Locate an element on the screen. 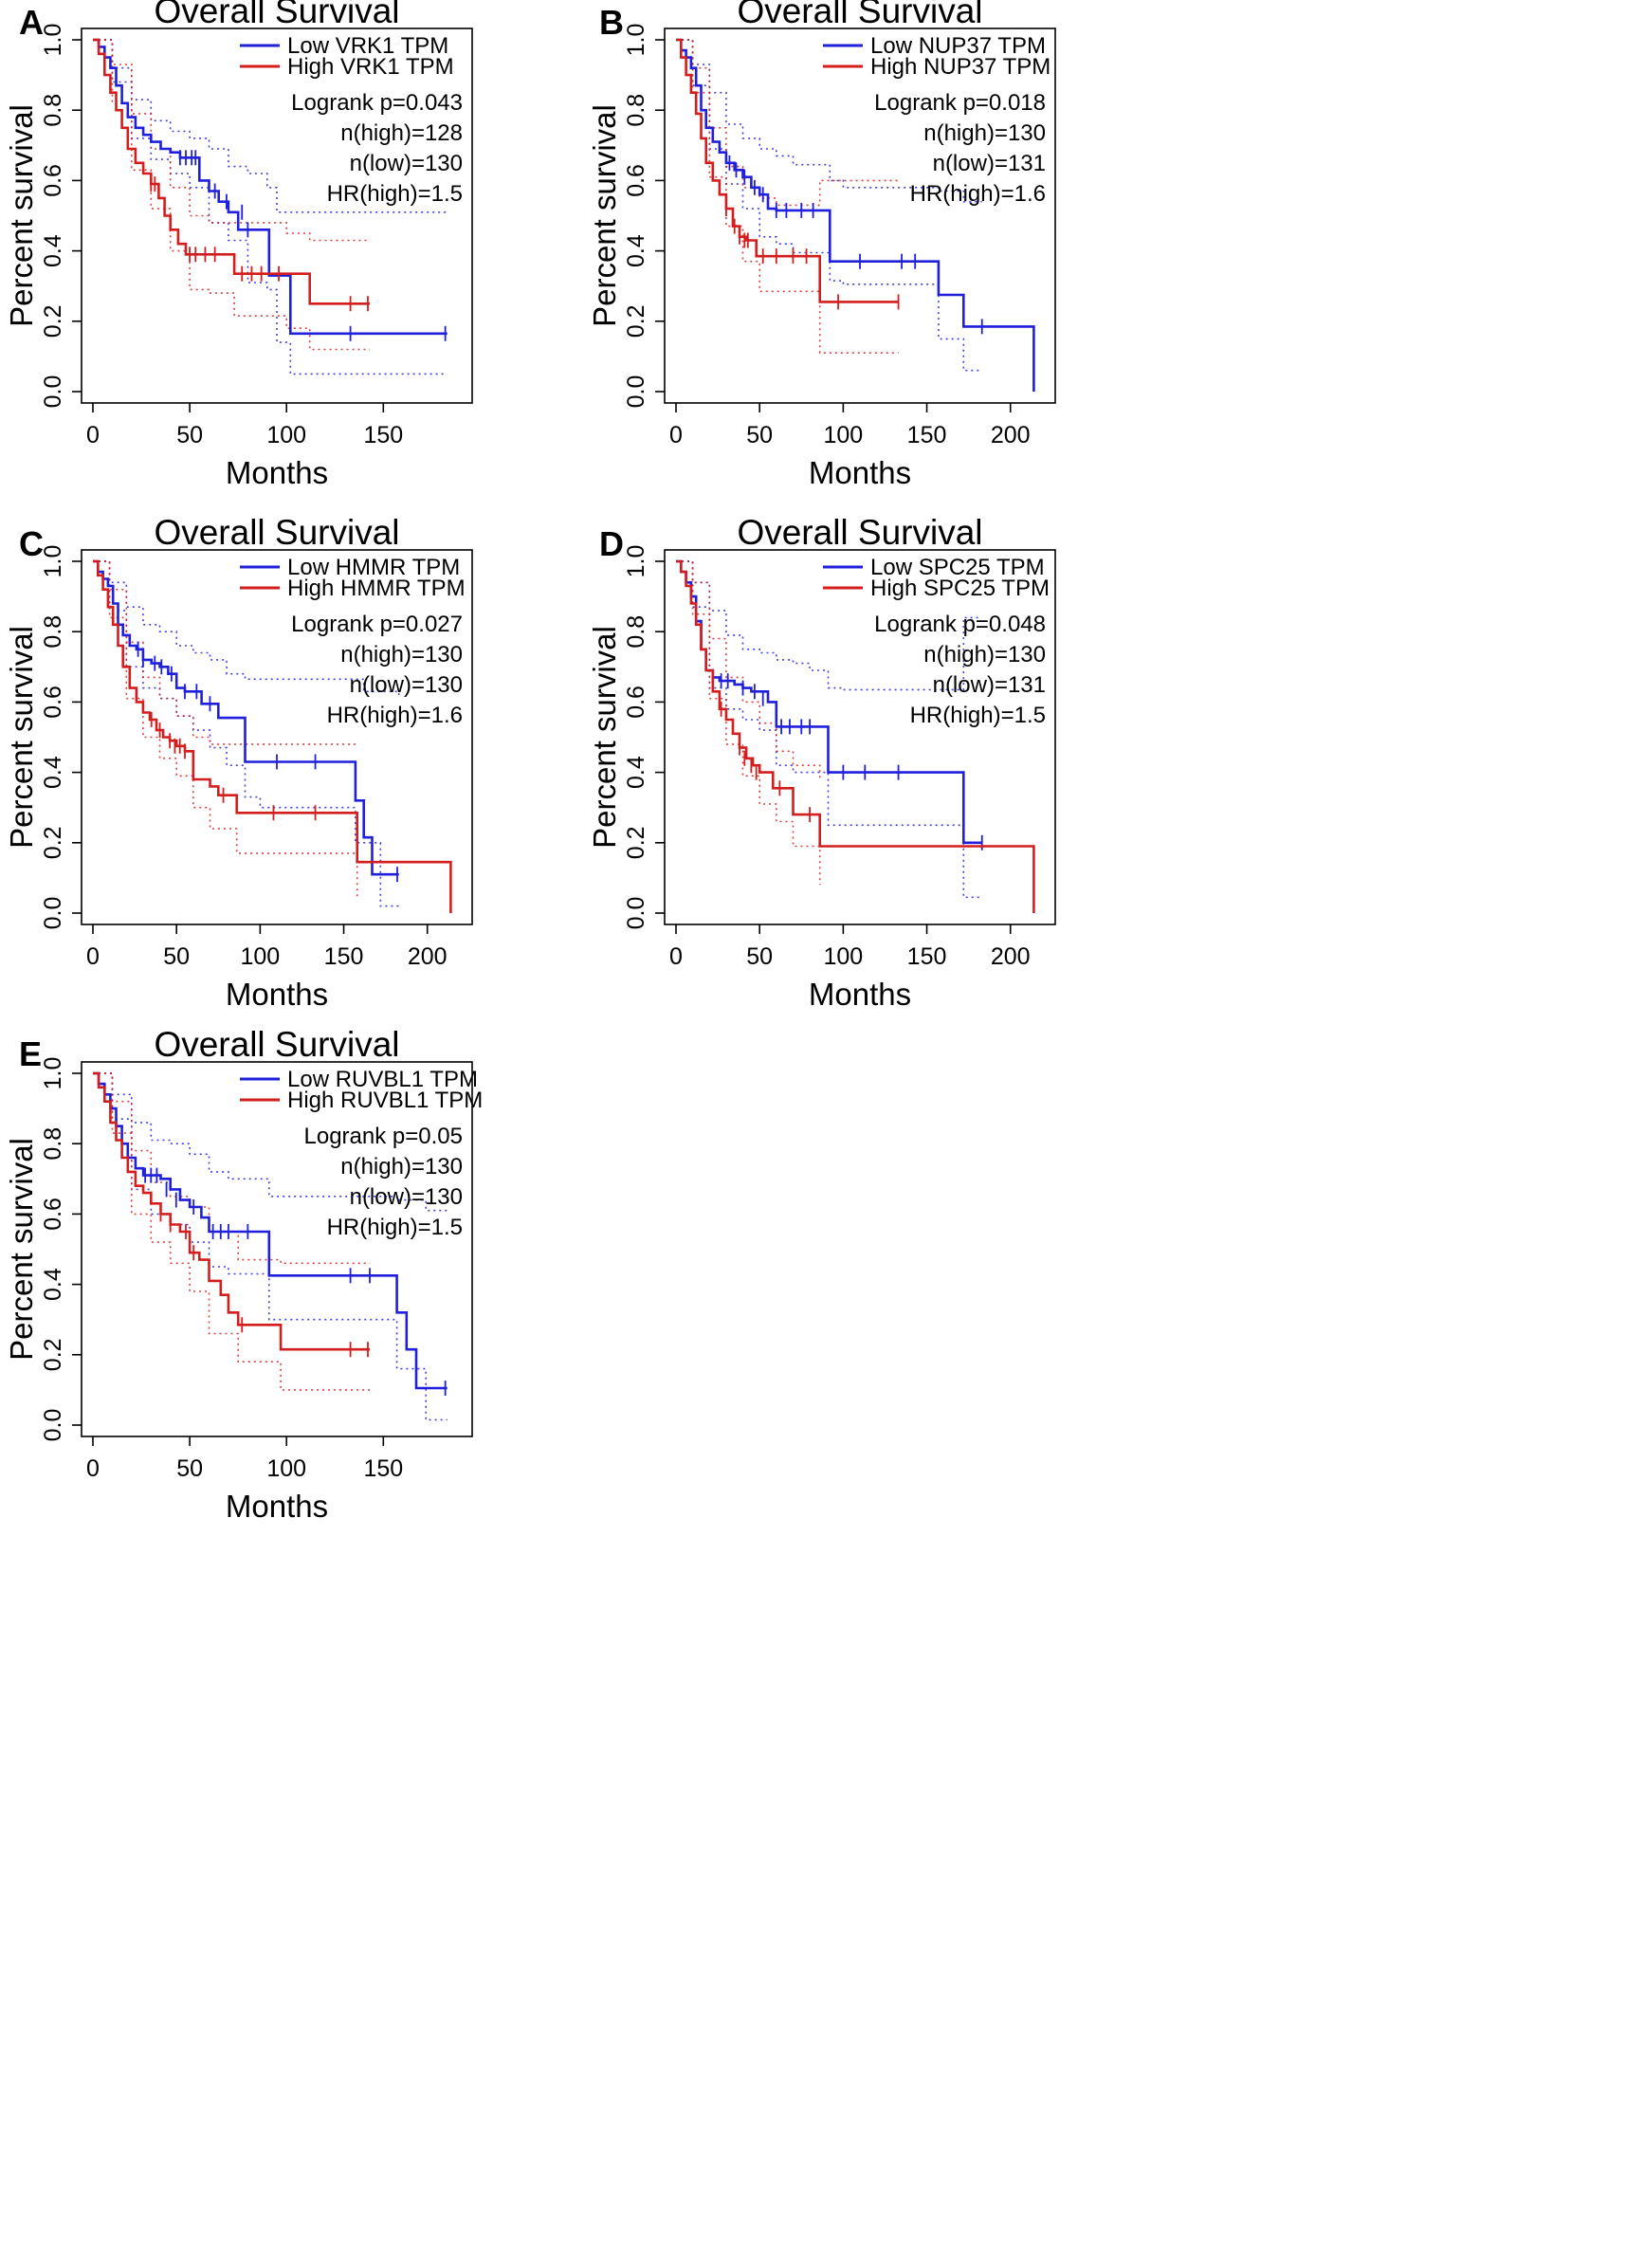 The width and height of the screenshot is (1626, 2268). panel-label: C is located at coordinates (31, 543).